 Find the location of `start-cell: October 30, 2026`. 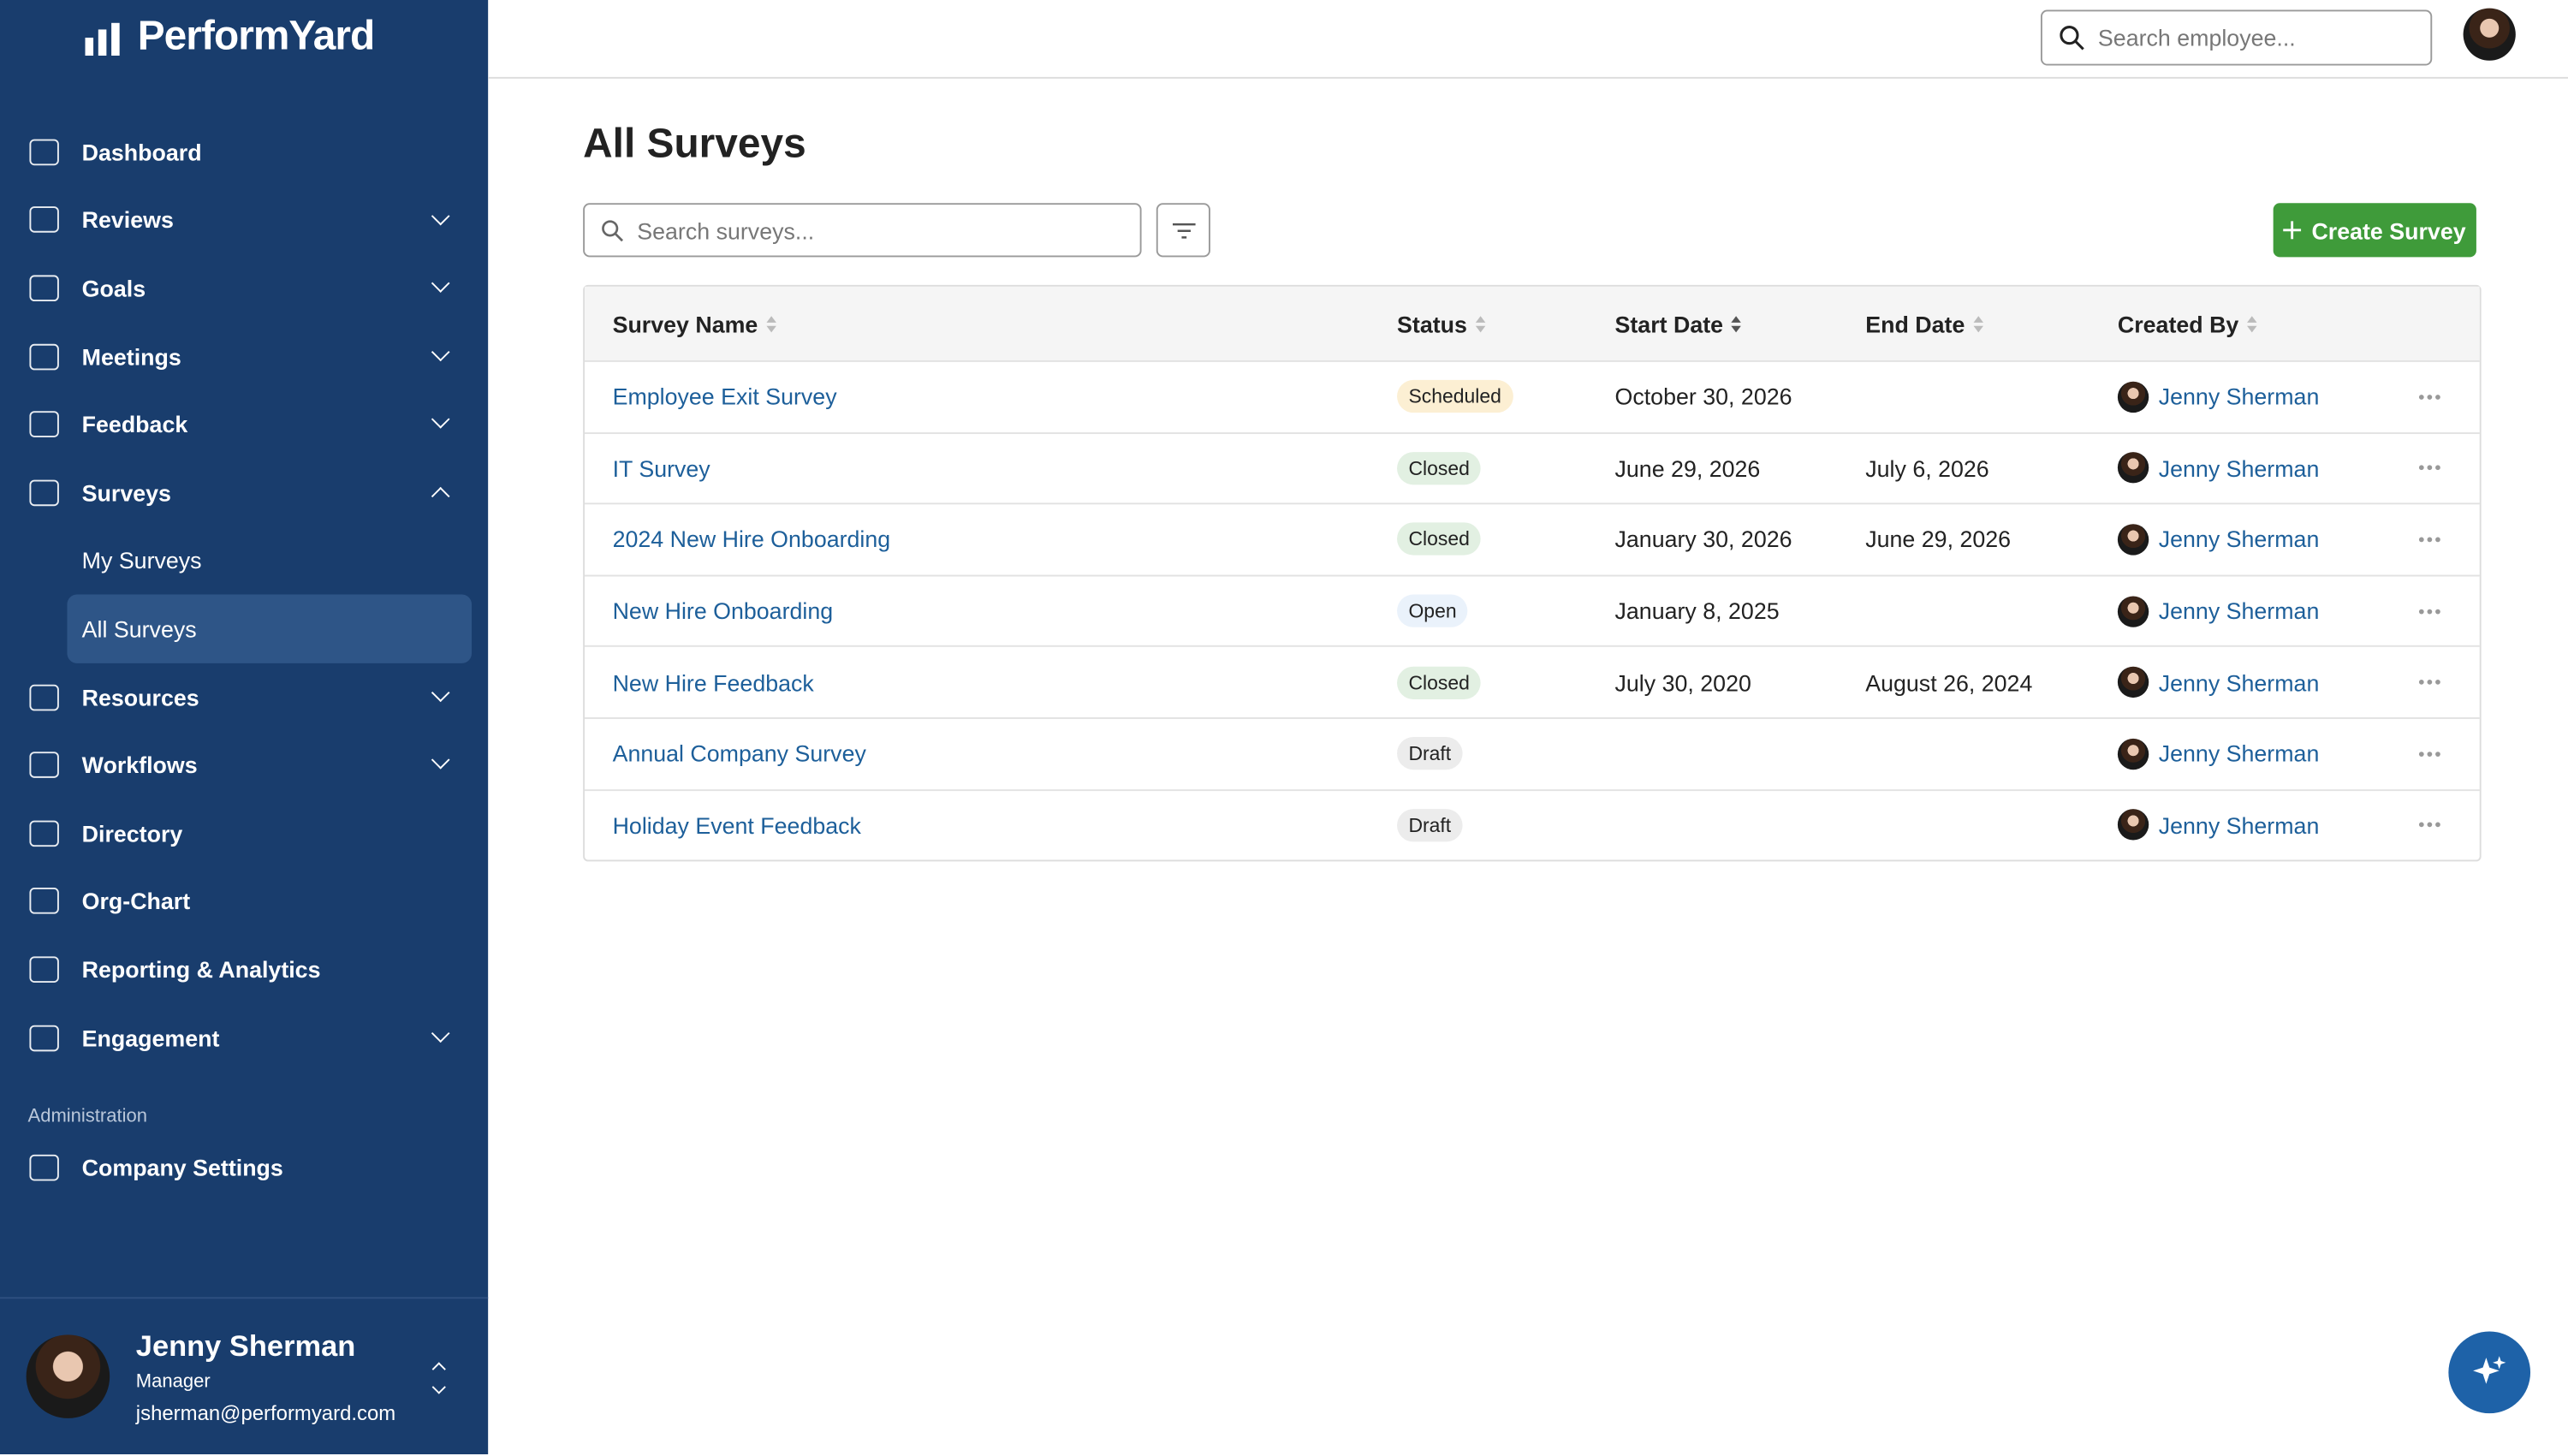

start-cell: October 30, 2026 is located at coordinates (1703, 396).